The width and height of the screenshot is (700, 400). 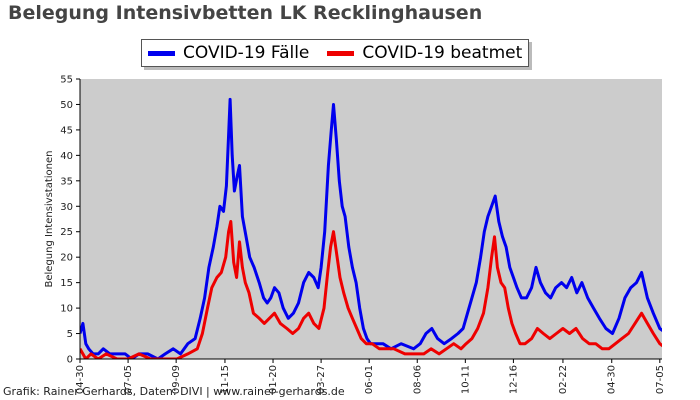 What do you see at coordinates (161, 53) in the screenshot?
I see `legend-swatch-faelle` at bounding box center [161, 53].